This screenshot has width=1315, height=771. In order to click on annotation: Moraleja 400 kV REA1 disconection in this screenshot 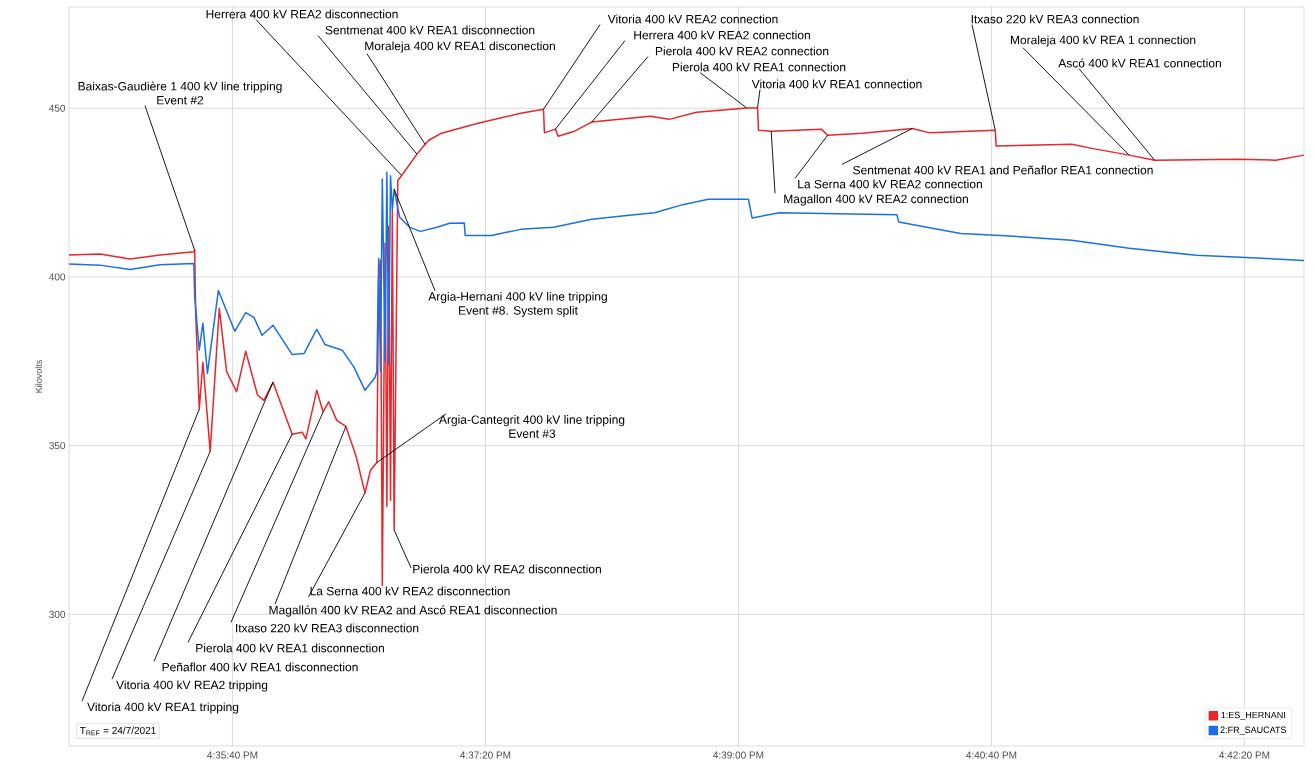, I will do `click(460, 47)`.